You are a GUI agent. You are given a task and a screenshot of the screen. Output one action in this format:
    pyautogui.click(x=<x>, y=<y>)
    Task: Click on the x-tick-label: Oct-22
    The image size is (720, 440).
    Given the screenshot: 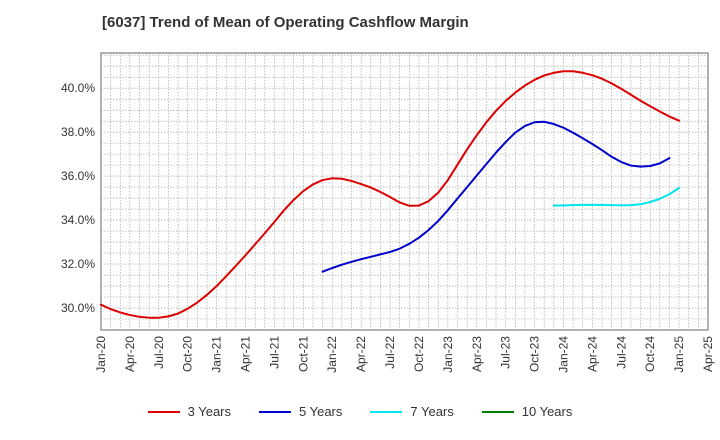 What is the action you would take?
    pyautogui.click(x=419, y=354)
    